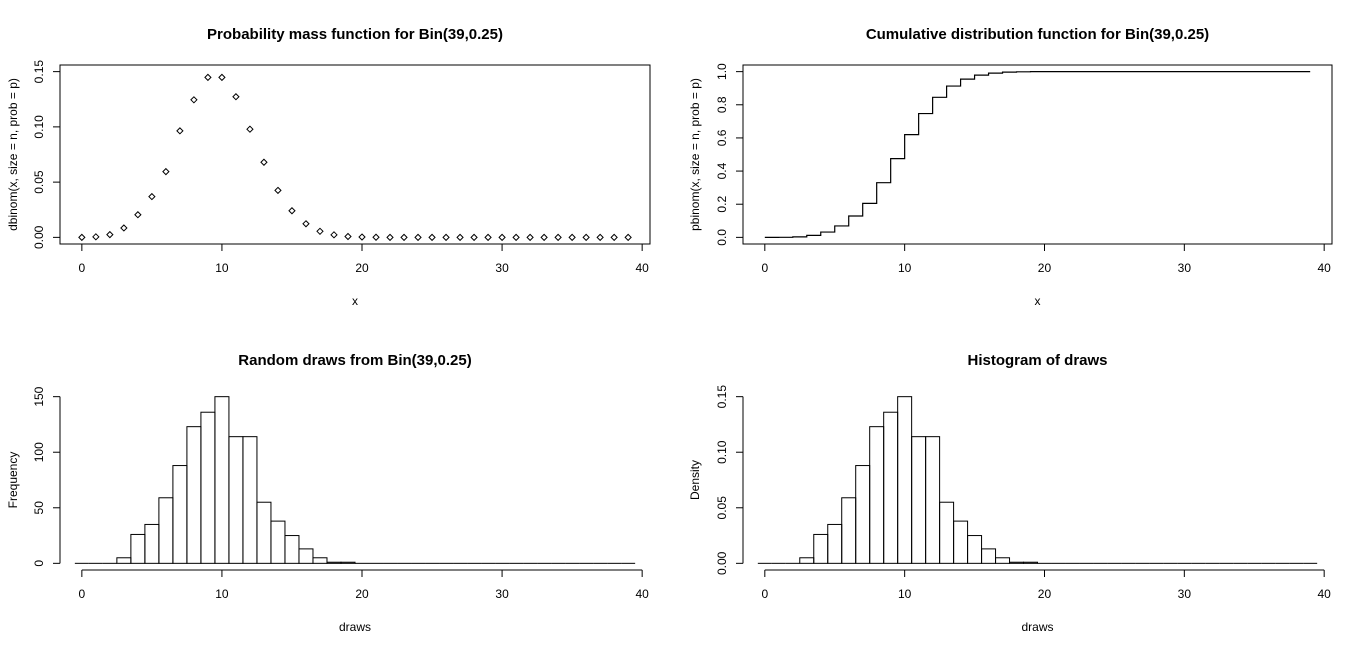 The image size is (1366, 656). I want to click on y-axis-label: pbinom(x, size = n, prob = p), so click(695, 154).